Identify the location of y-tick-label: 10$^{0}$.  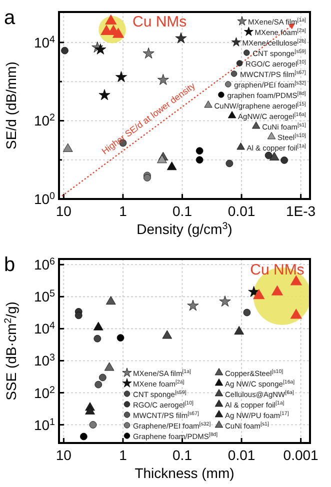
(45, 198).